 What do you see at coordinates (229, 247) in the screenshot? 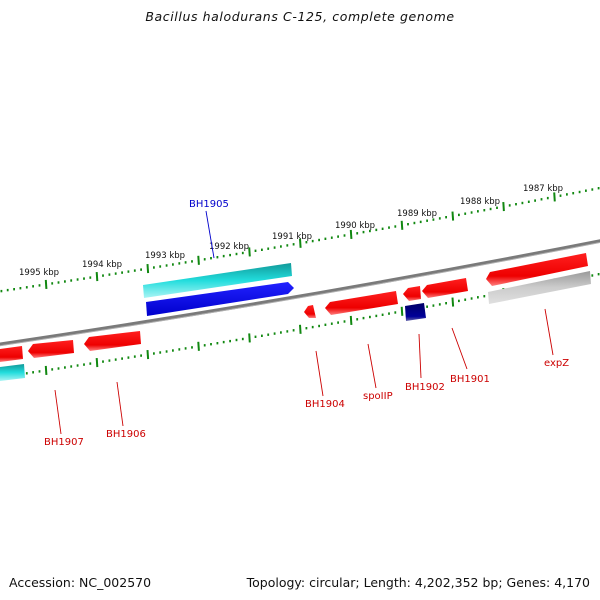
I see `scale-label-1992: 1992 kbp` at bounding box center [229, 247].